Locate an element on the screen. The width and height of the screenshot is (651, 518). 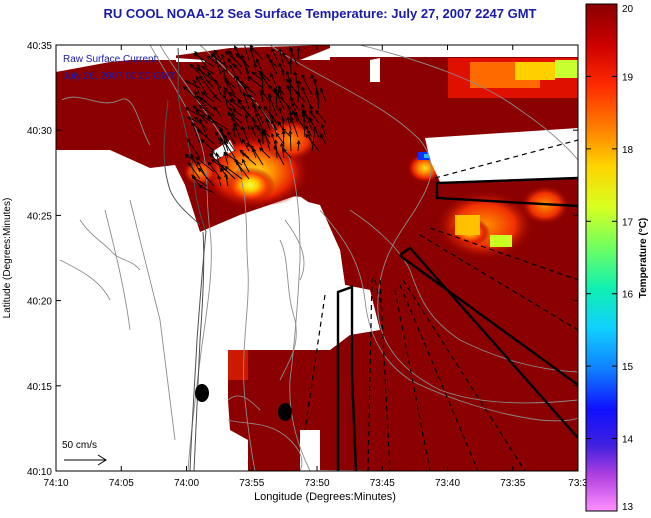
x-tick-label: 73:40 is located at coordinates (447, 483).